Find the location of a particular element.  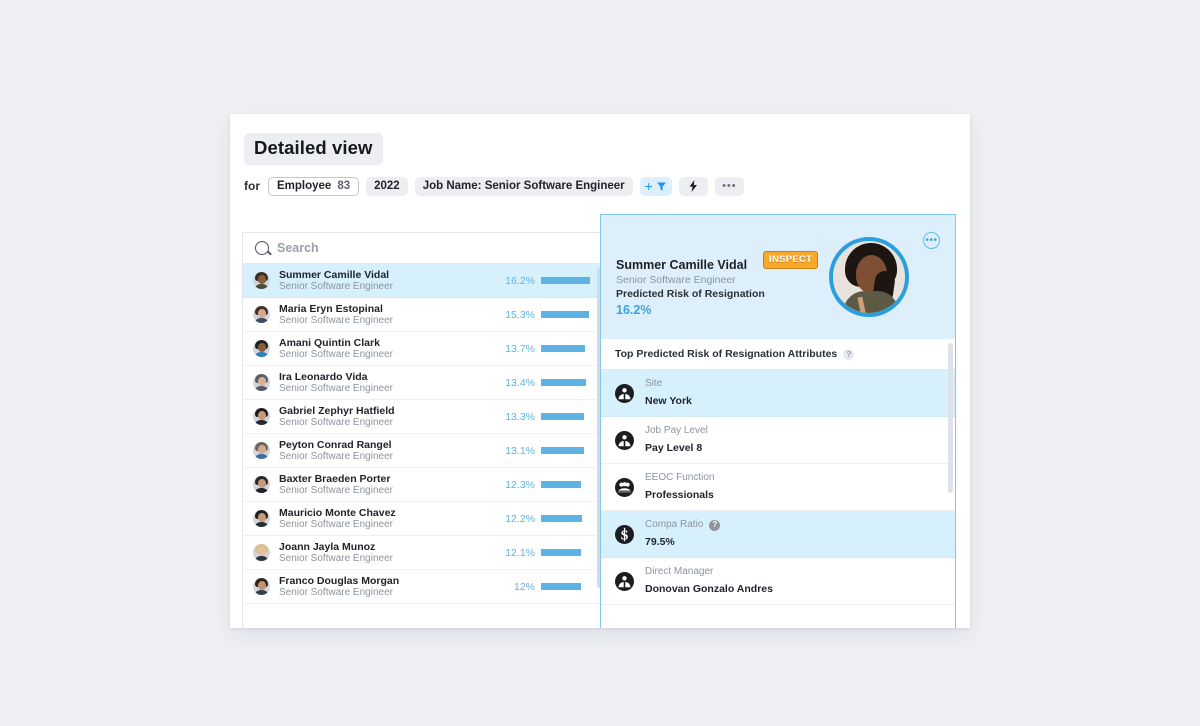

detail-scrollbar is located at coordinates (950, 418).